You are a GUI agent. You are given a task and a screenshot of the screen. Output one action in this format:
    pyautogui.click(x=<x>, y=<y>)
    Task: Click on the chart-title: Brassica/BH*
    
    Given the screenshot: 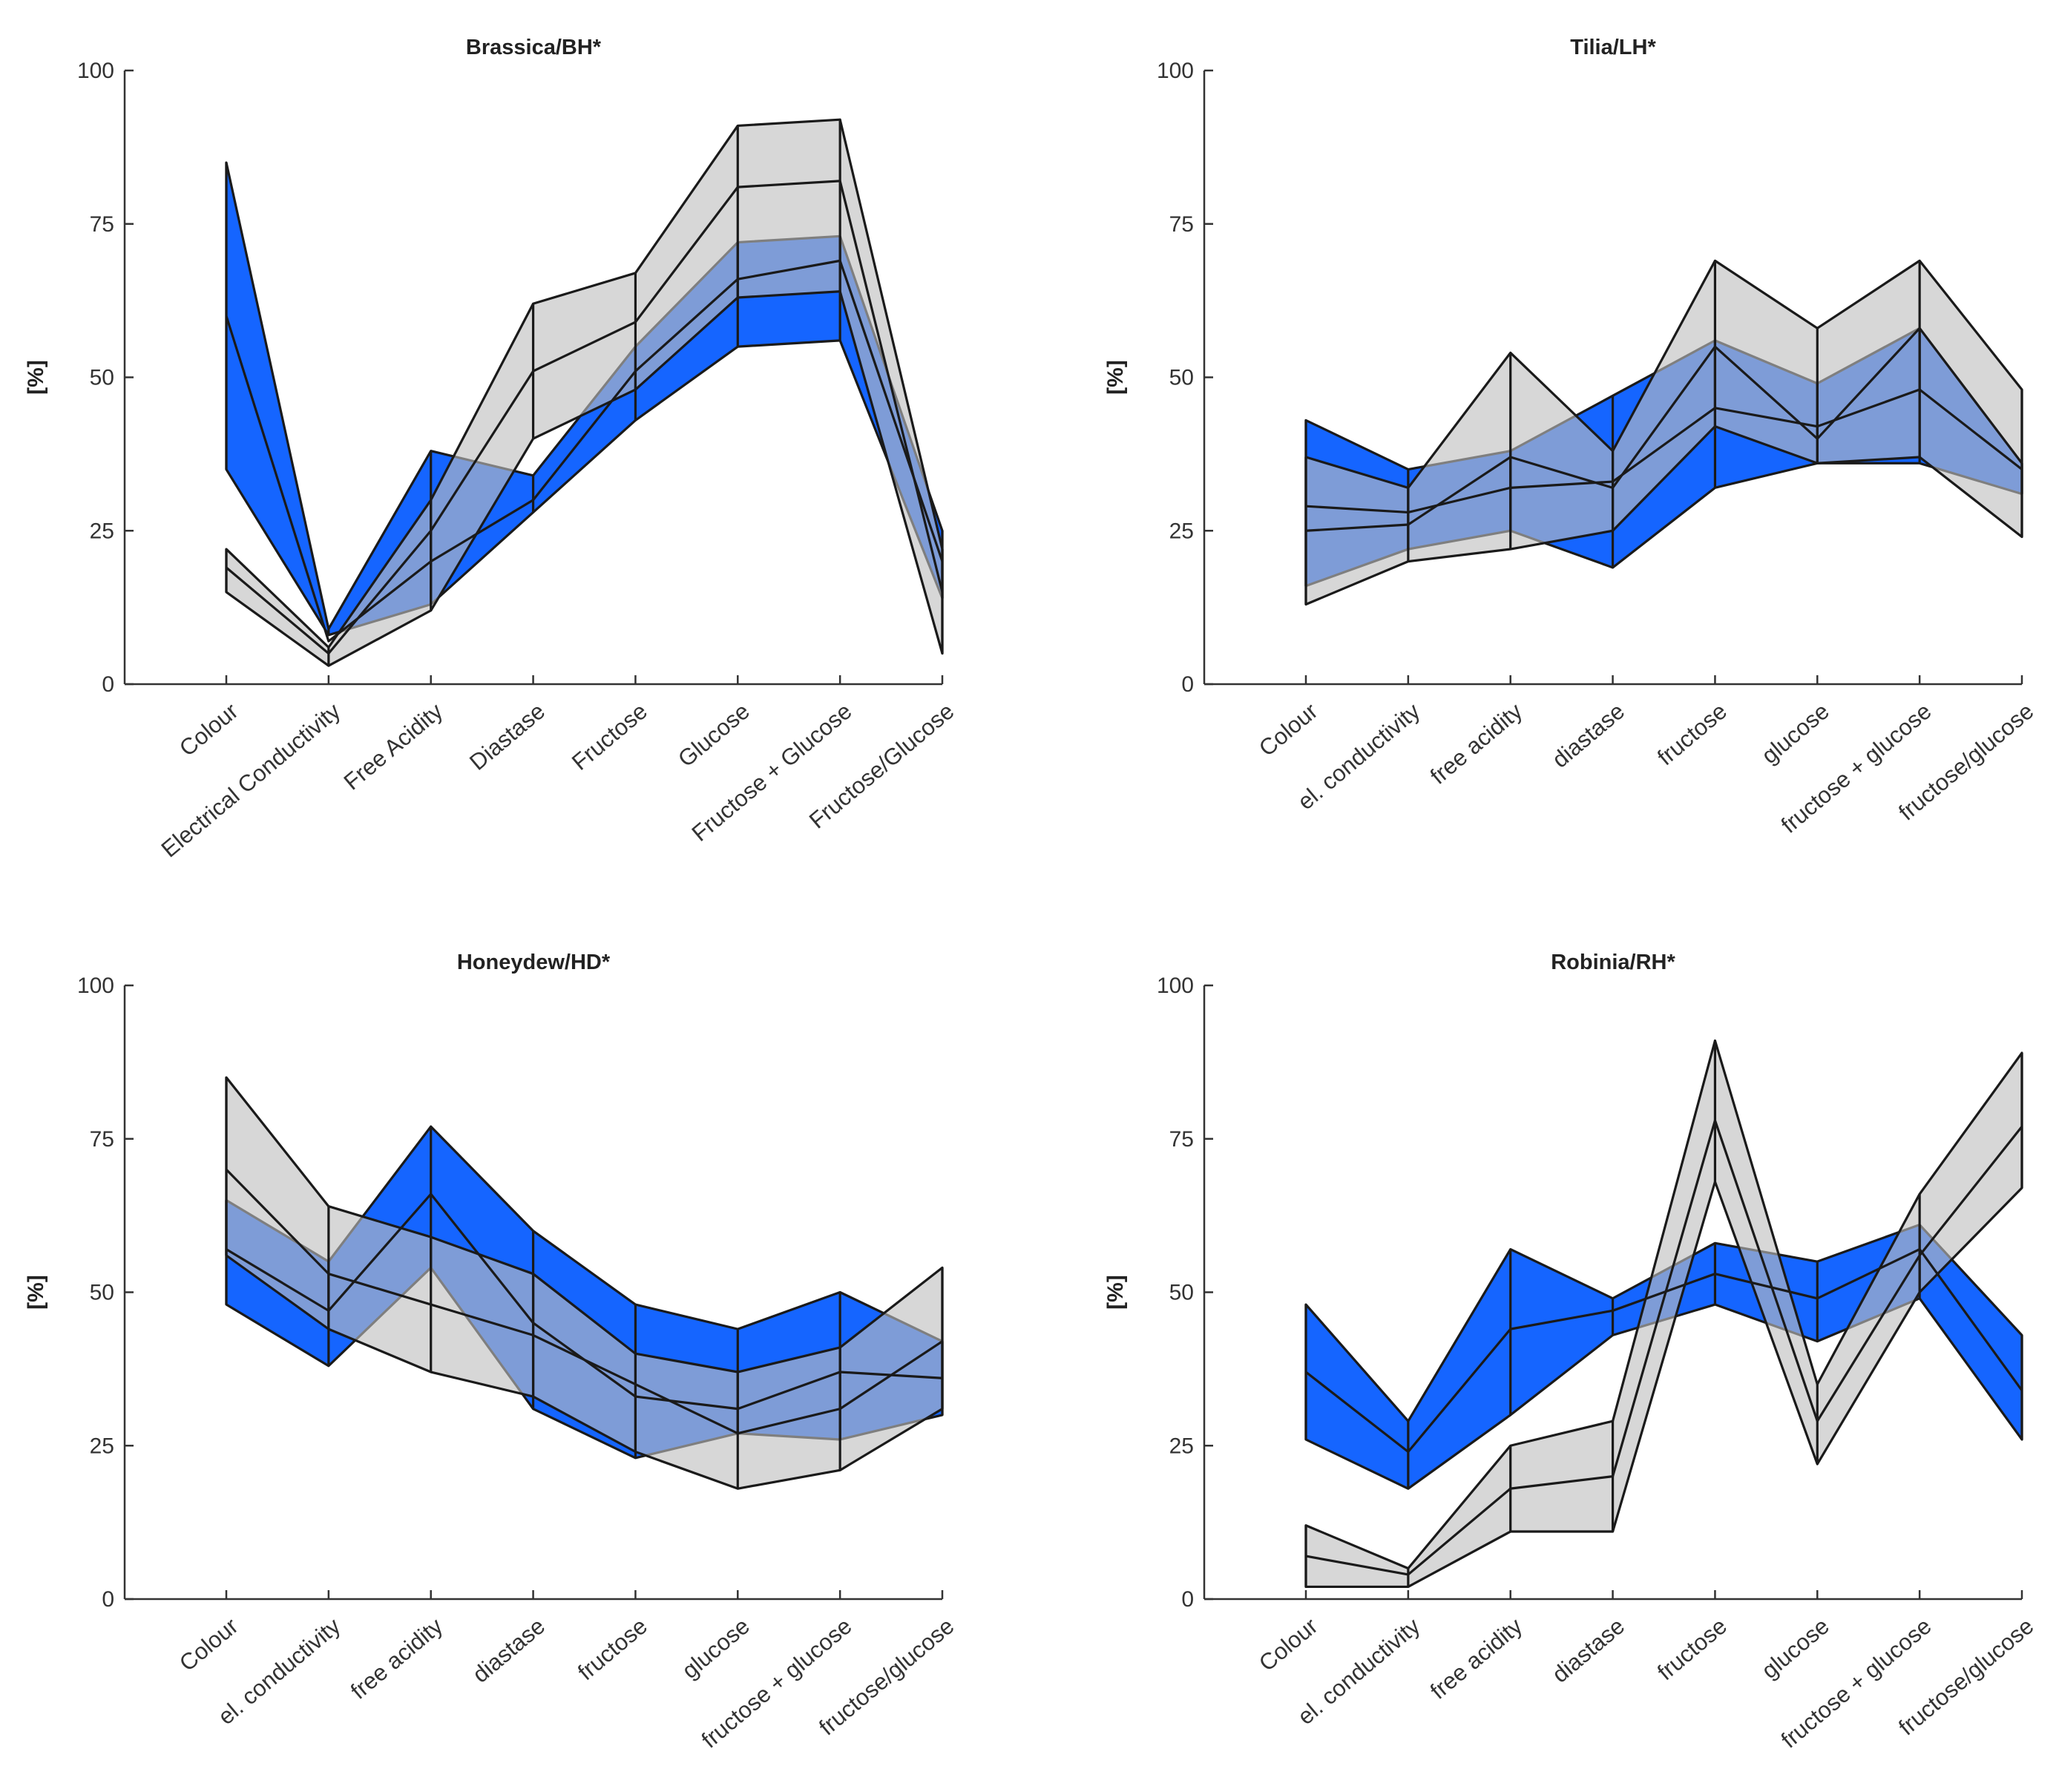 What is the action you would take?
    pyautogui.click(x=534, y=47)
    